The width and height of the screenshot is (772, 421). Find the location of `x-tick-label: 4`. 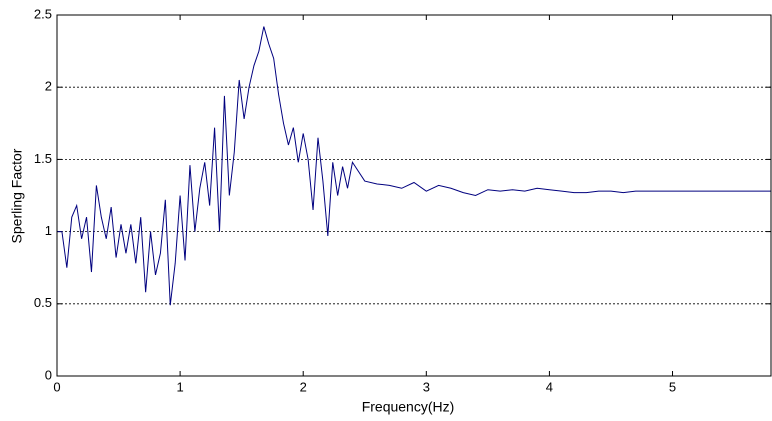

x-tick-label: 4 is located at coordinates (549, 386).